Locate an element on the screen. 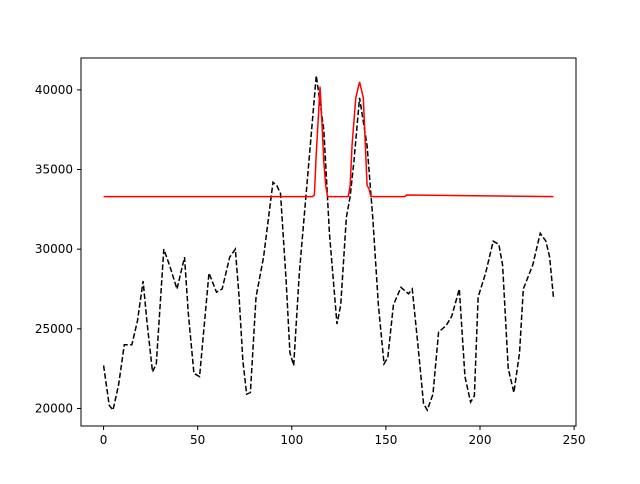 This screenshot has height=484, width=640. x-tick-label: 200 is located at coordinates (480, 440).